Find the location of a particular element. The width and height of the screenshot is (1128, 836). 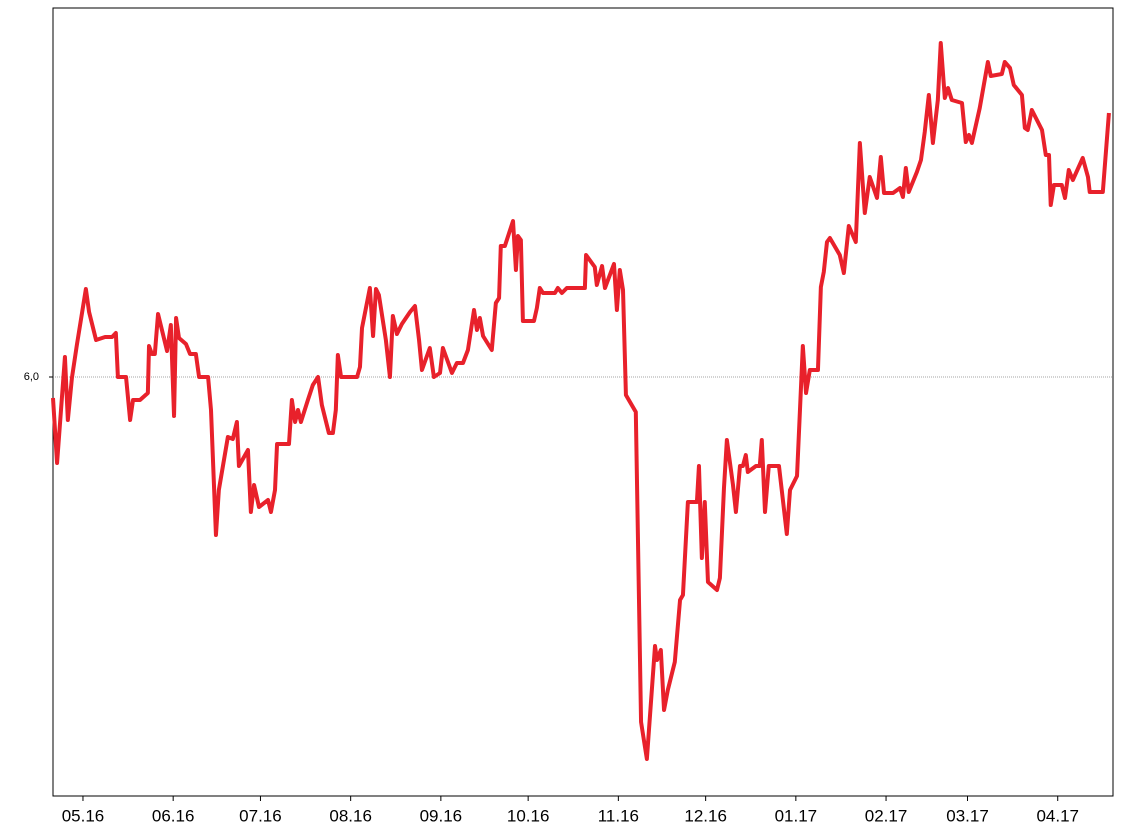

x-tick-label: 08.16 is located at coordinates (350, 815).